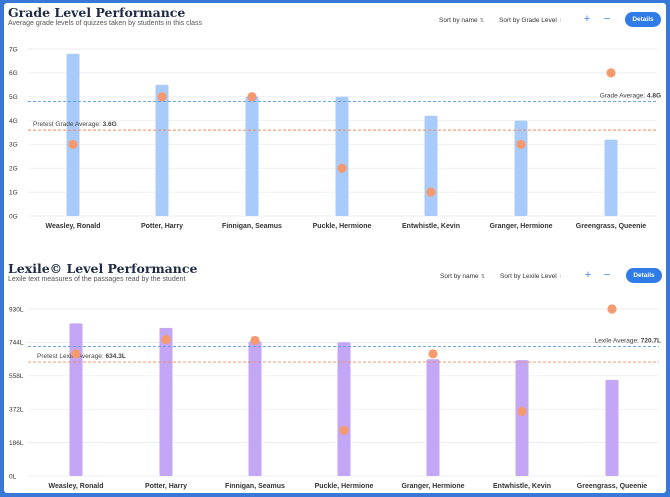 The width and height of the screenshot is (670, 497). Describe the element at coordinates (618, 341) in the screenshot. I see `reference-label-text: Lexile Average:` at that location.